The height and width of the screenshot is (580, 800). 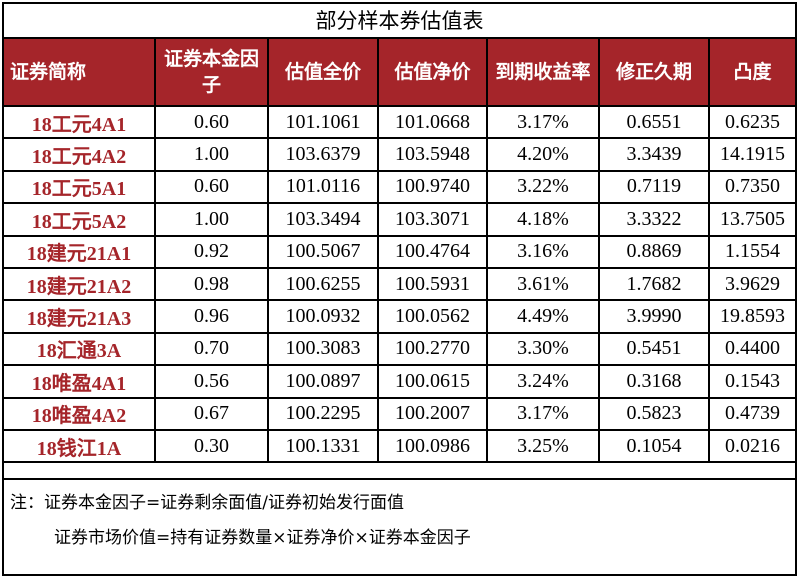 I want to click on cell-duration: 0.5823, so click(x=654, y=413).